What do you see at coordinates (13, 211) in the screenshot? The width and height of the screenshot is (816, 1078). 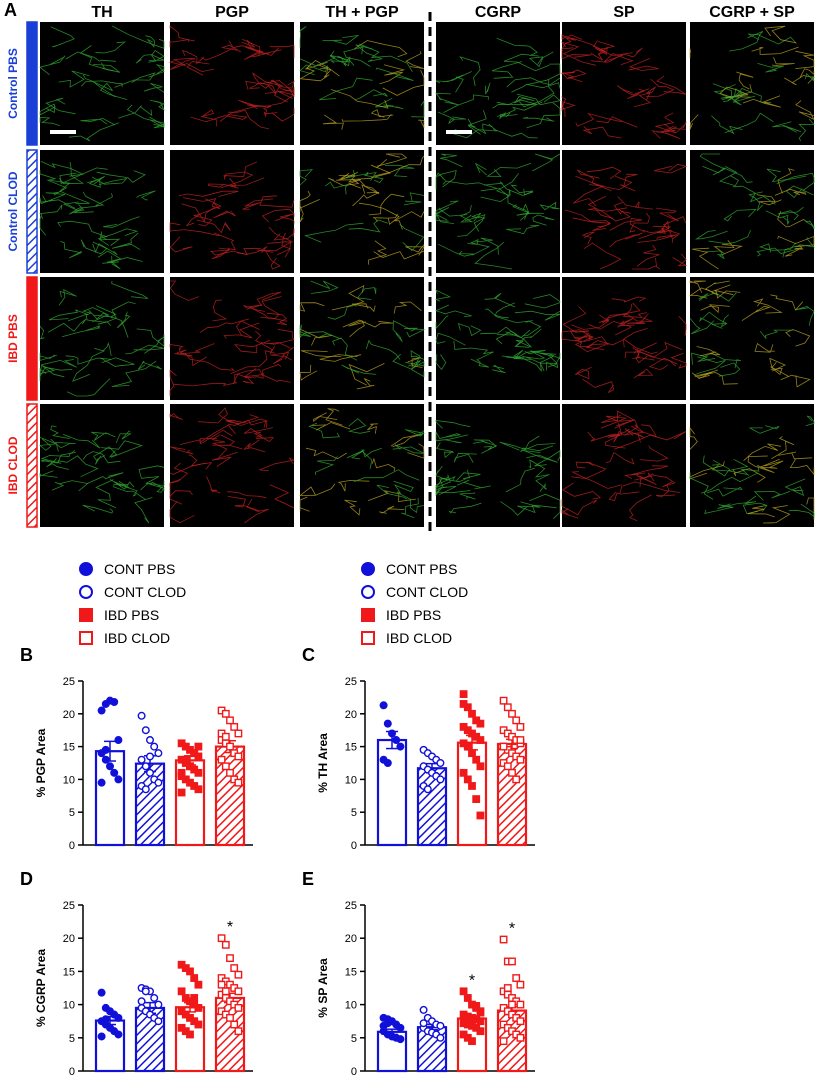 I see `row-label: Control CLOD` at bounding box center [13, 211].